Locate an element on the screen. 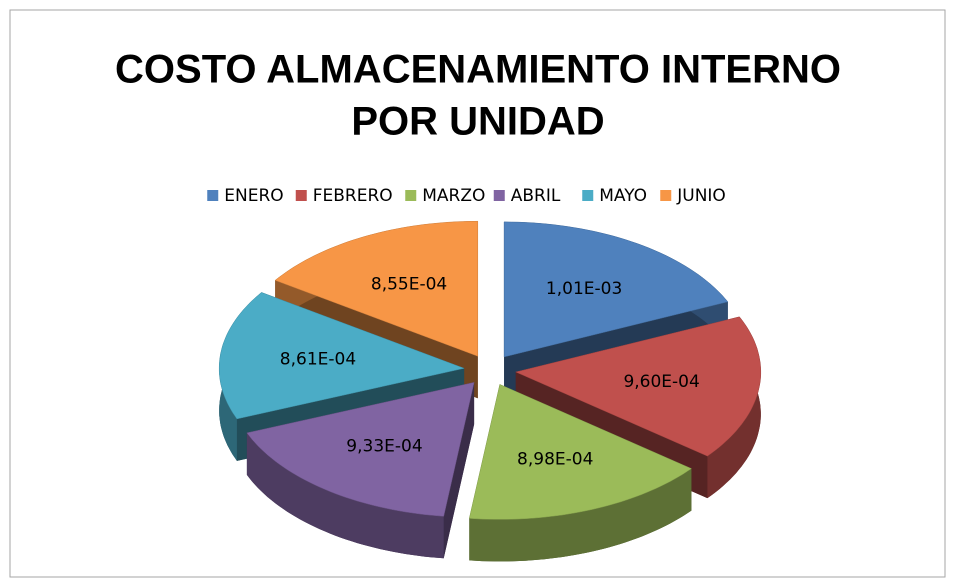 This screenshot has height=580, width=957. data-label: 9,60E-04 is located at coordinates (661, 382).